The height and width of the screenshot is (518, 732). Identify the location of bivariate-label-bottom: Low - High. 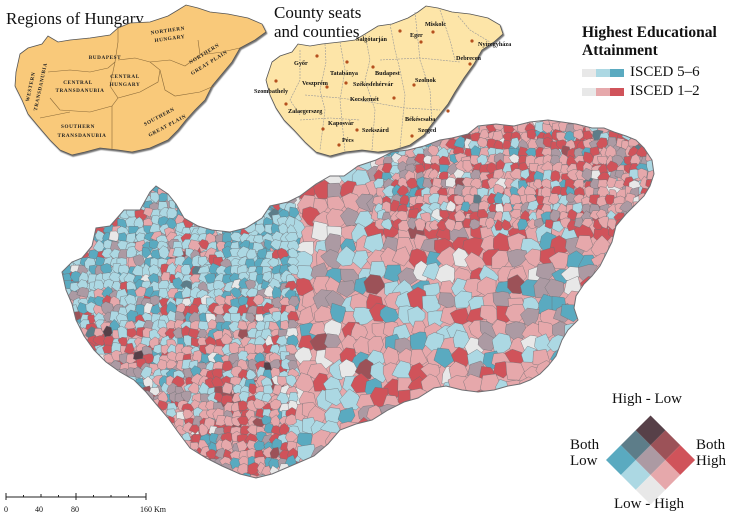
(649, 504).